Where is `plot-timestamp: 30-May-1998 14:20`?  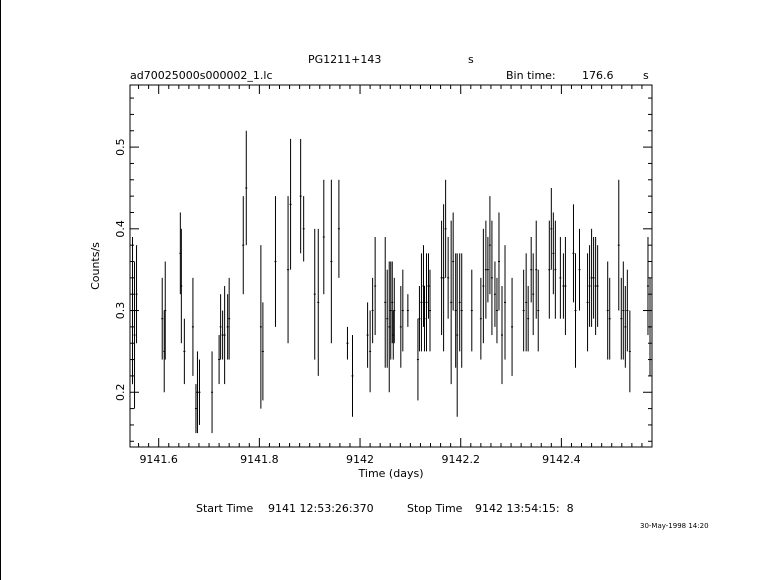
plot-timestamp: 30-May-1998 14:20 is located at coordinates (674, 526).